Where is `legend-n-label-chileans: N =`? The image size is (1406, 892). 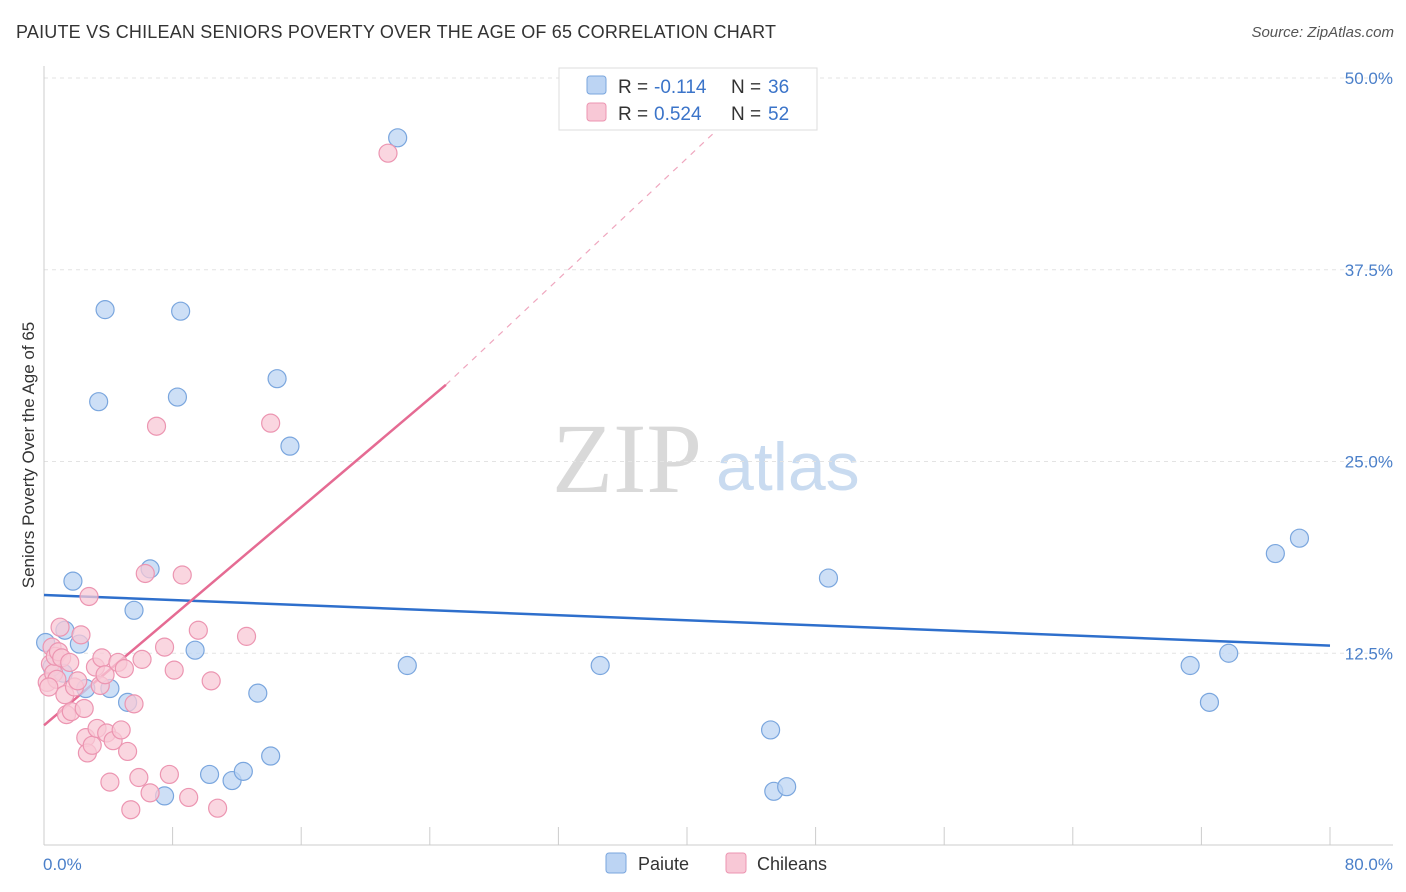 legend-n-label-chileans: N = is located at coordinates (746, 114).